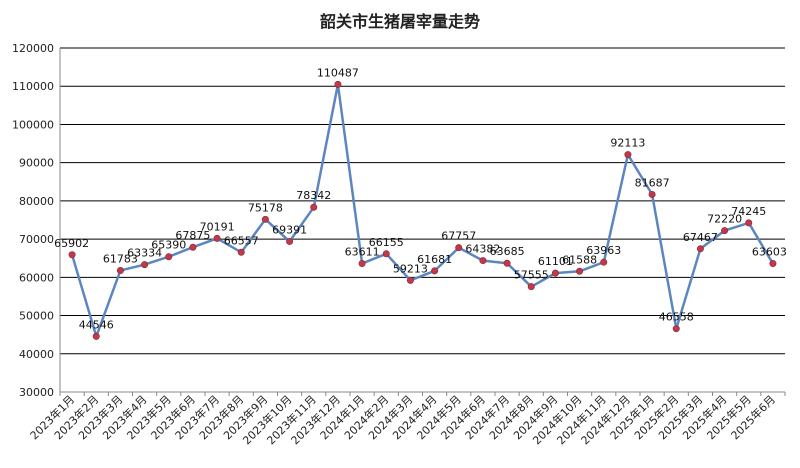 The image size is (800, 468). What do you see at coordinates (36, 392) in the screenshot?
I see `y-tick-label: 30000` at bounding box center [36, 392].